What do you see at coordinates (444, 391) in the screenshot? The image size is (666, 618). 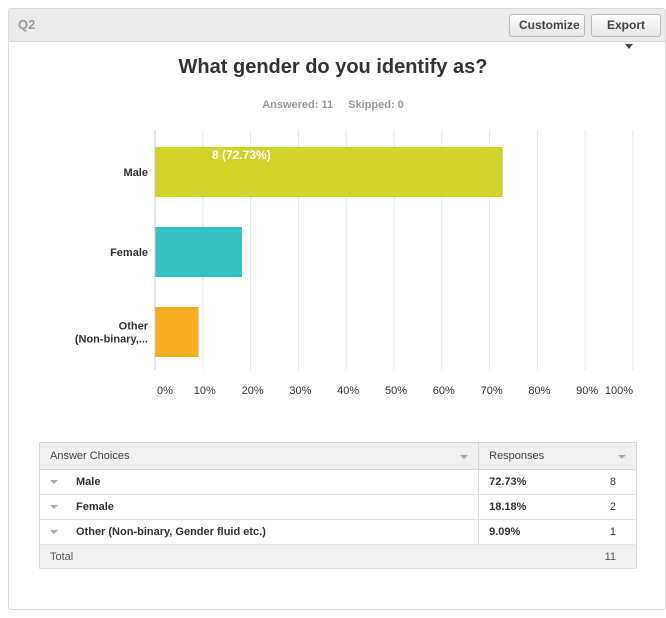 I see `x-tick-label: 60%` at bounding box center [444, 391].